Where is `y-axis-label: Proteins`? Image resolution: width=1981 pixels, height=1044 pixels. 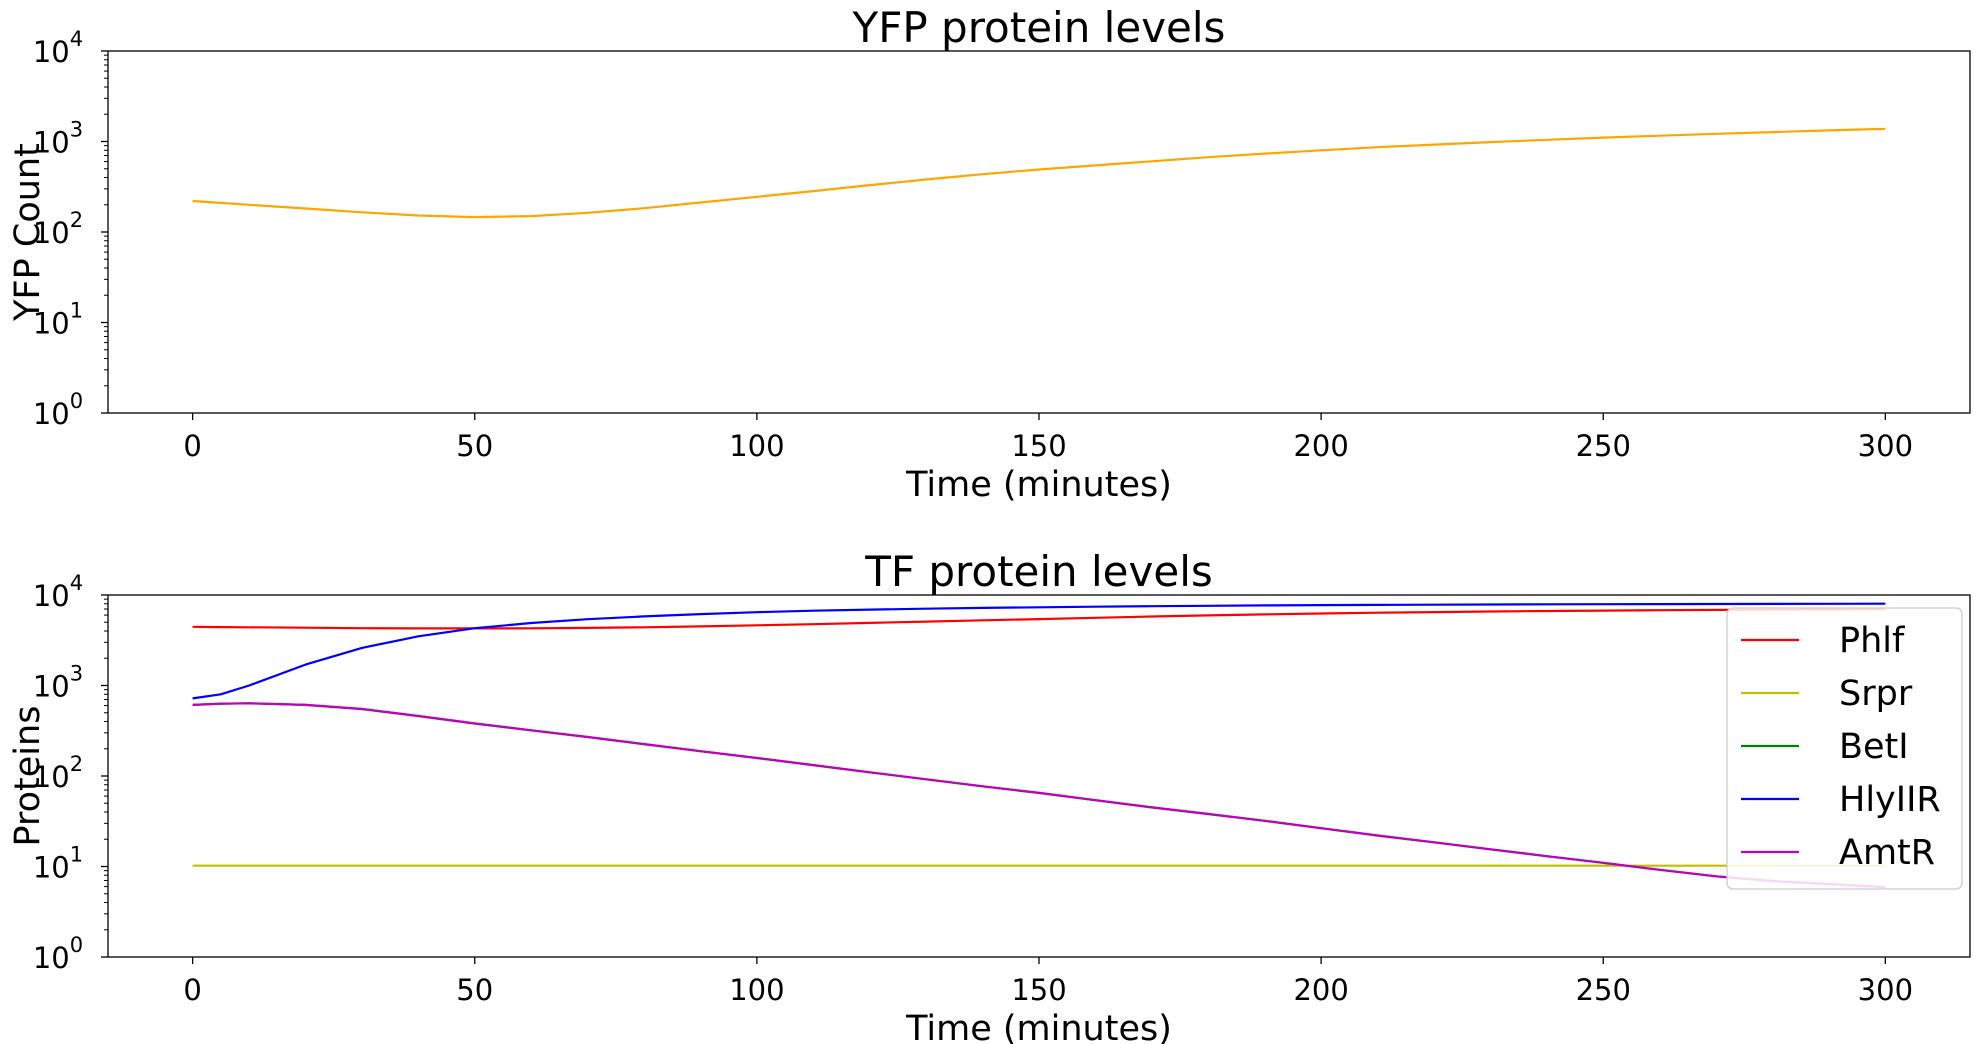 y-axis-label: Proteins is located at coordinates (28, 776).